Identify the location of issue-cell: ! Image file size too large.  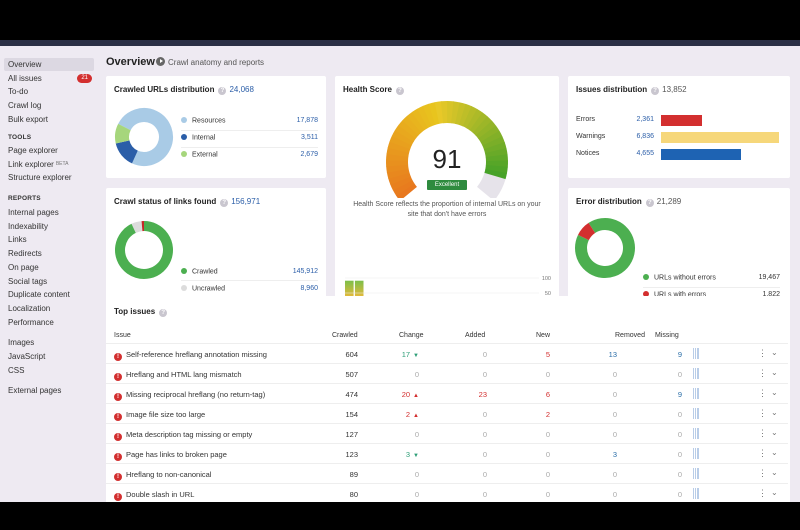
(159, 415).